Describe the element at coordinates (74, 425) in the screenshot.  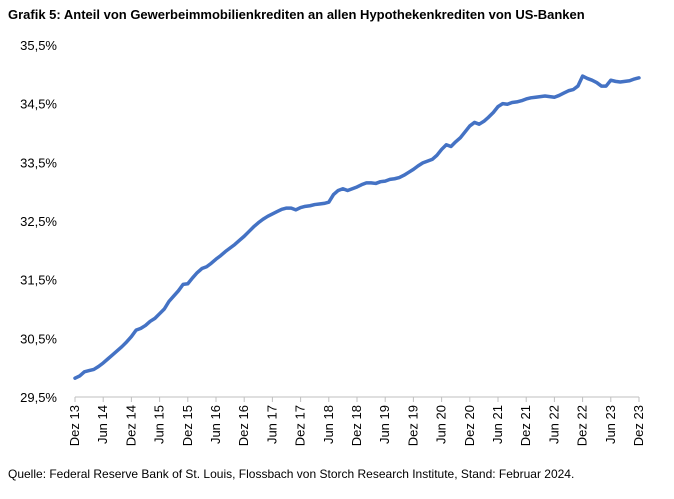
I see `x-tick-label: Dez 13` at that location.